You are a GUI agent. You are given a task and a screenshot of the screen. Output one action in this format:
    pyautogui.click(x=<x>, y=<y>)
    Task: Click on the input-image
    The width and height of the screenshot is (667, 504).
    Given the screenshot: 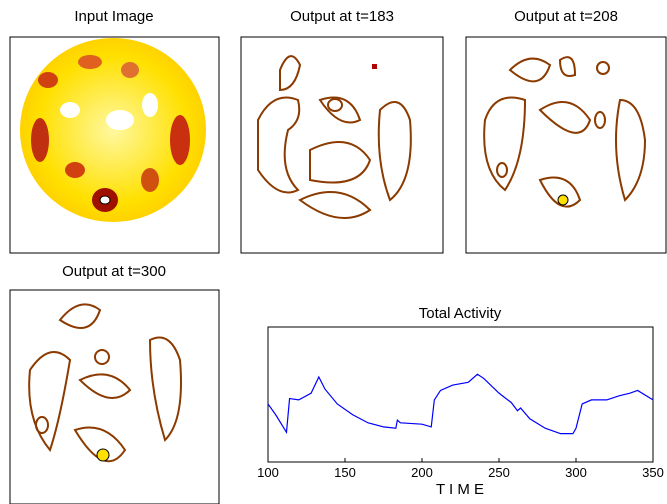 What is the action you would take?
    pyautogui.click(x=114, y=145)
    